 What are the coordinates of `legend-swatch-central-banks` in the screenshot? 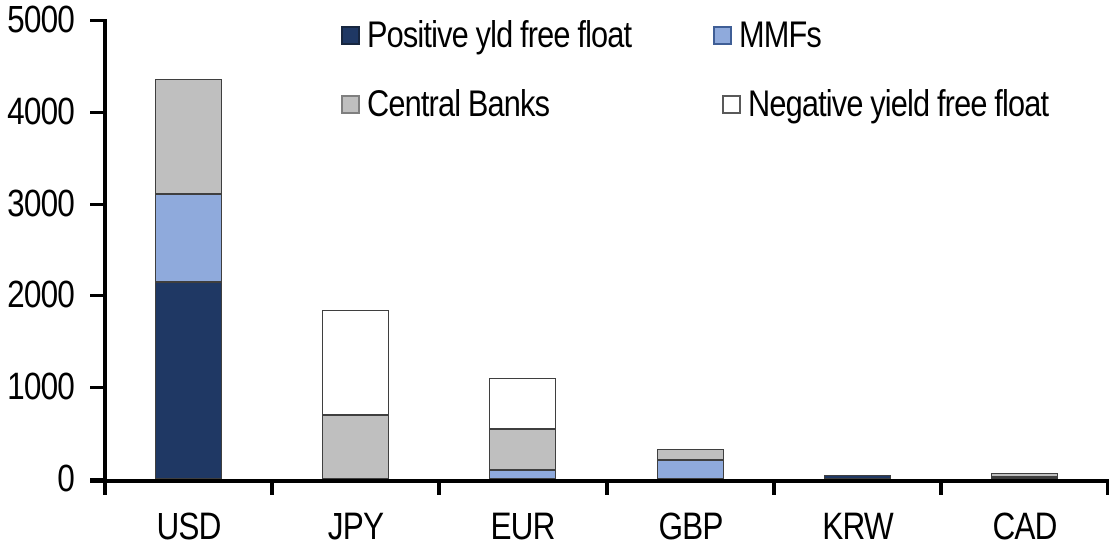 It's located at (350, 104).